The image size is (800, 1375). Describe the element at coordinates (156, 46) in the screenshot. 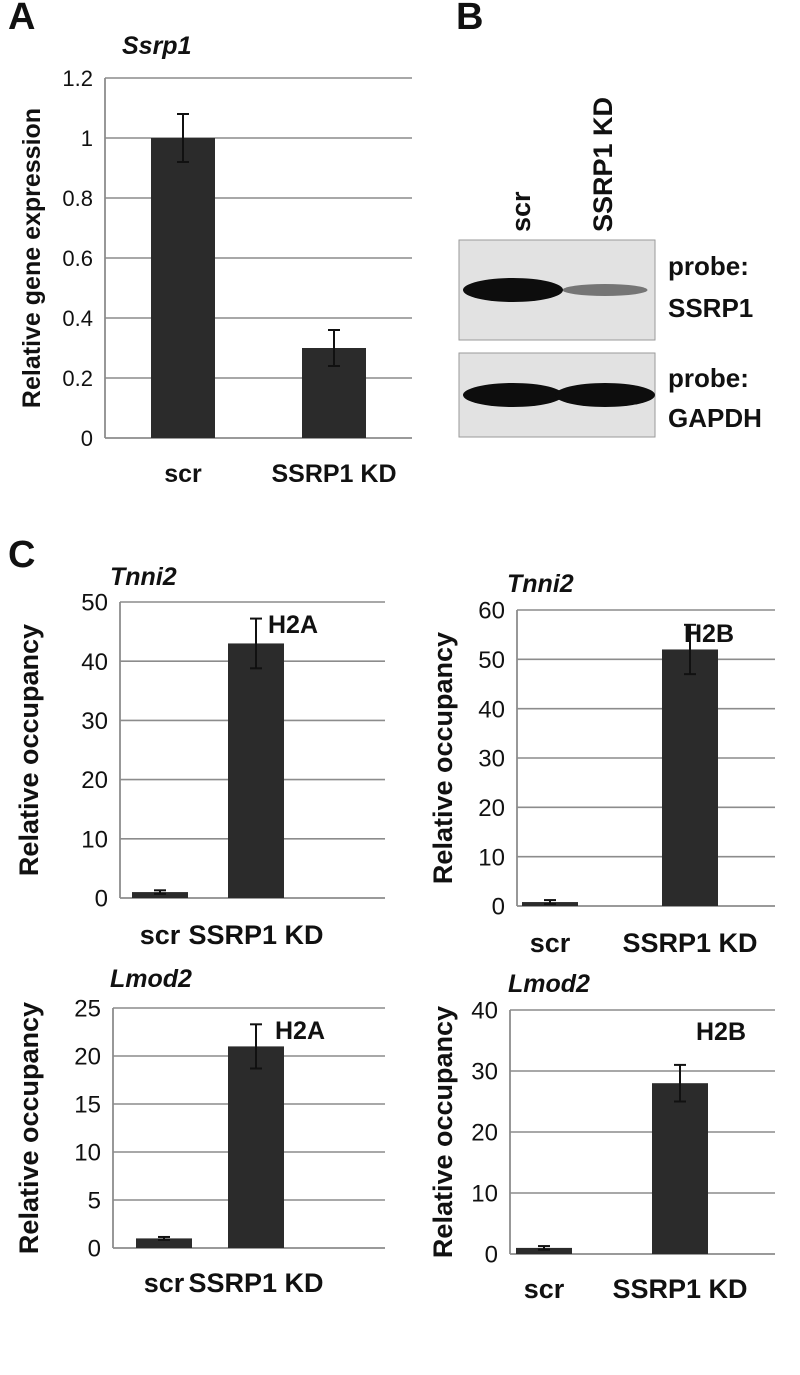

I see `chart-title: Ssrp1` at that location.